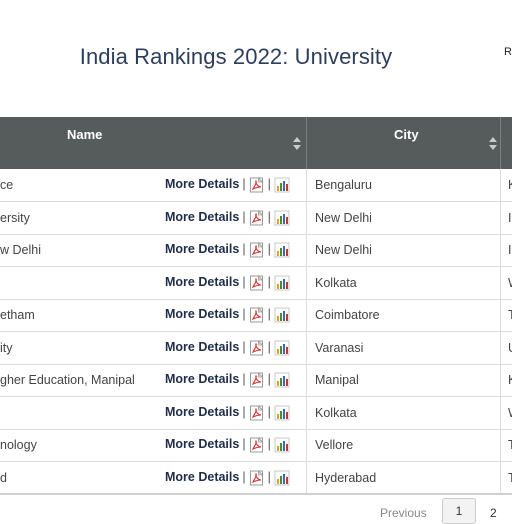 This screenshot has width=512, height=524. I want to click on table-row: w Delhi More Details | | New Delhi I, so click(256, 250).